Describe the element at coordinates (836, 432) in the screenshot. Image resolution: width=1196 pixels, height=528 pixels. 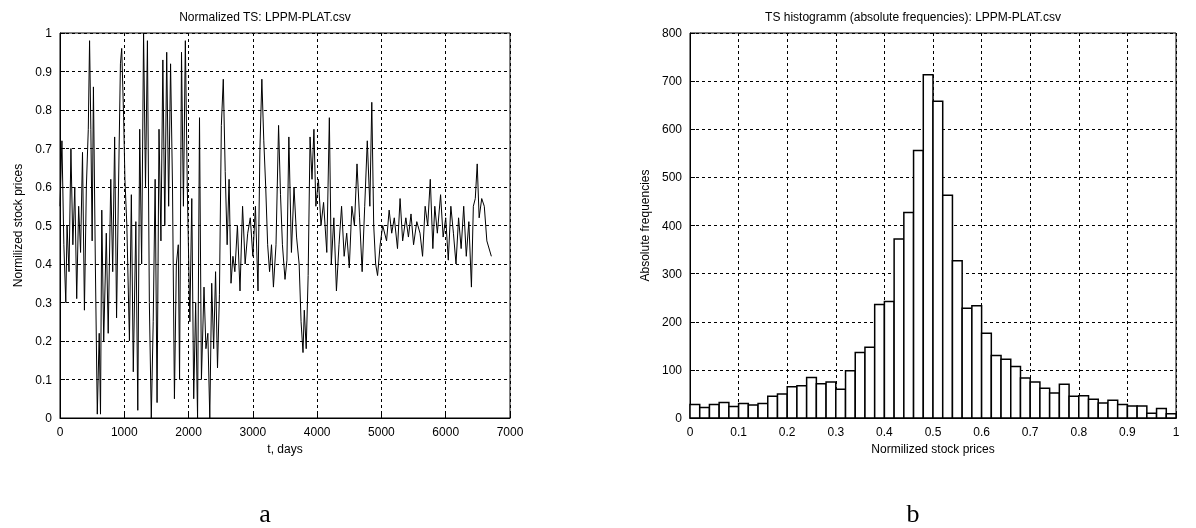
I see `x-tick-label: 0.3` at that location.